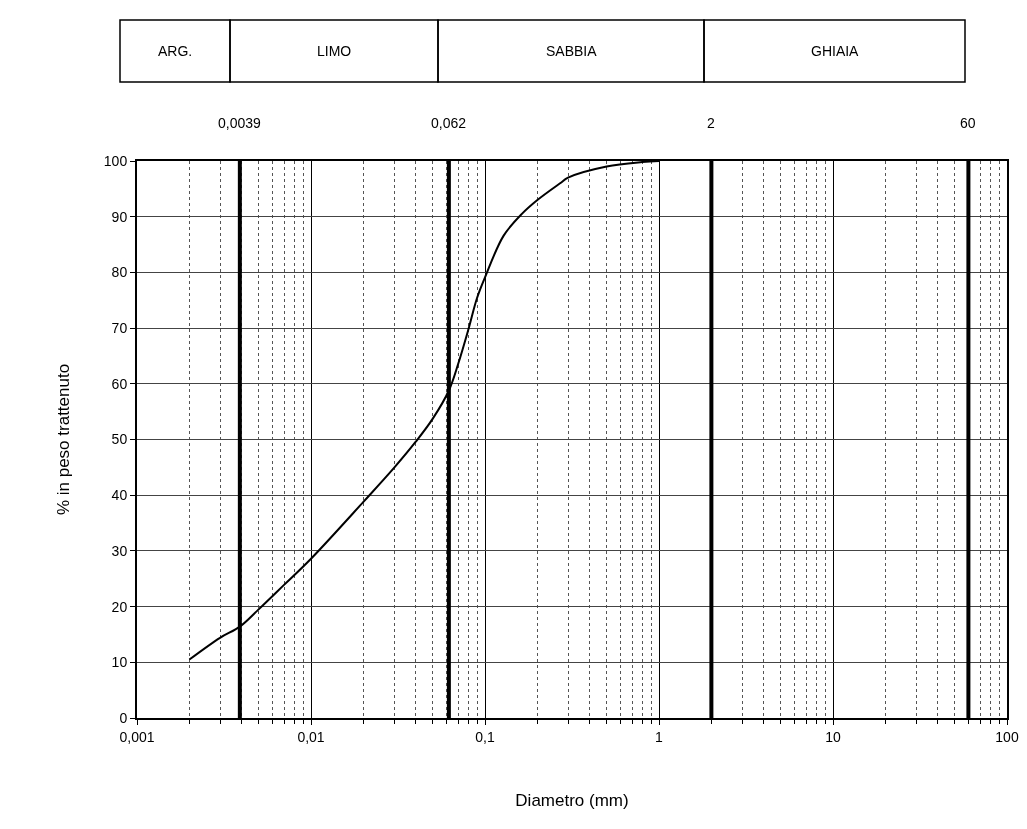 The image size is (1027, 829). I want to click on y-tick-label: 60, so click(119, 383).